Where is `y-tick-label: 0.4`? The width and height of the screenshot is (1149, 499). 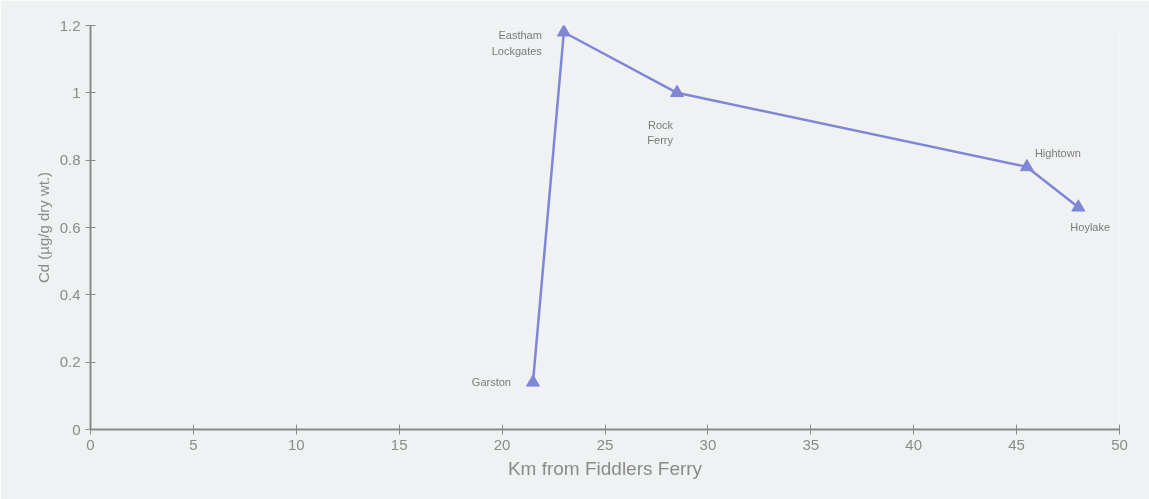 y-tick-label: 0.4 is located at coordinates (70, 294).